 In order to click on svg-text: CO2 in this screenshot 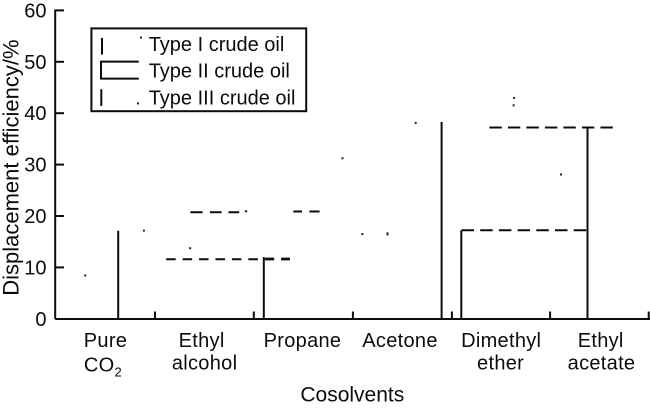, I will do `click(103, 366)`.